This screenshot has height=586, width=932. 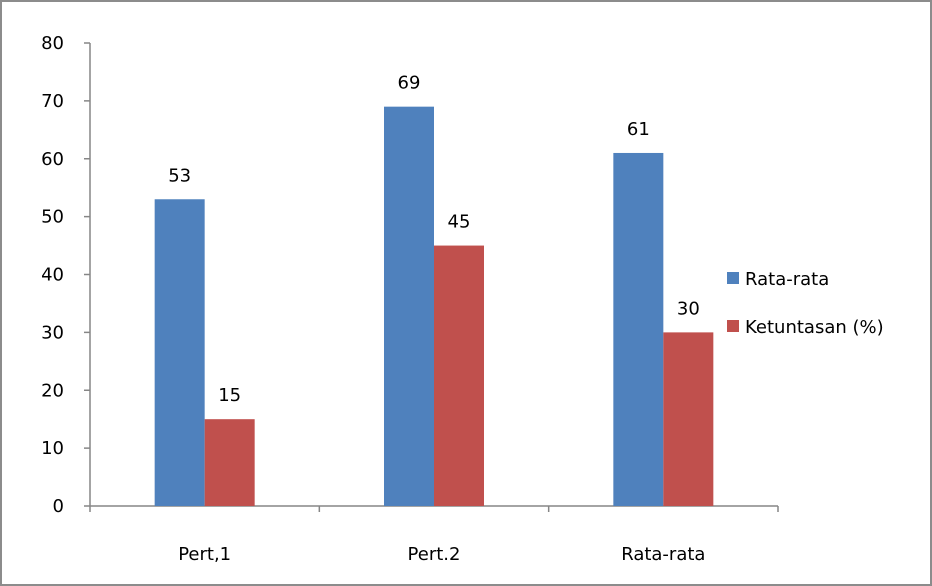 What do you see at coordinates (434, 554) in the screenshot?
I see `x-tick-label: Pert.2` at bounding box center [434, 554].